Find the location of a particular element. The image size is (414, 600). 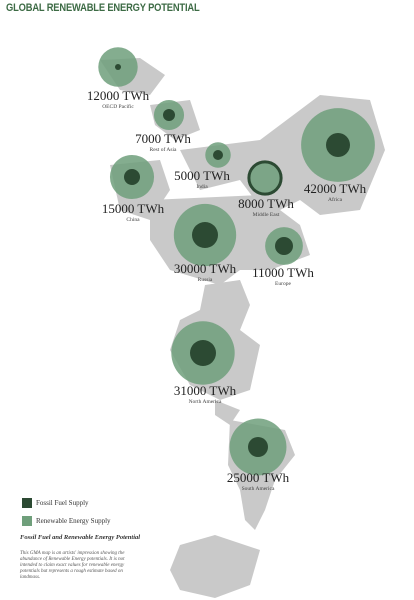

region-name: North America is located at coordinates (205, 402).